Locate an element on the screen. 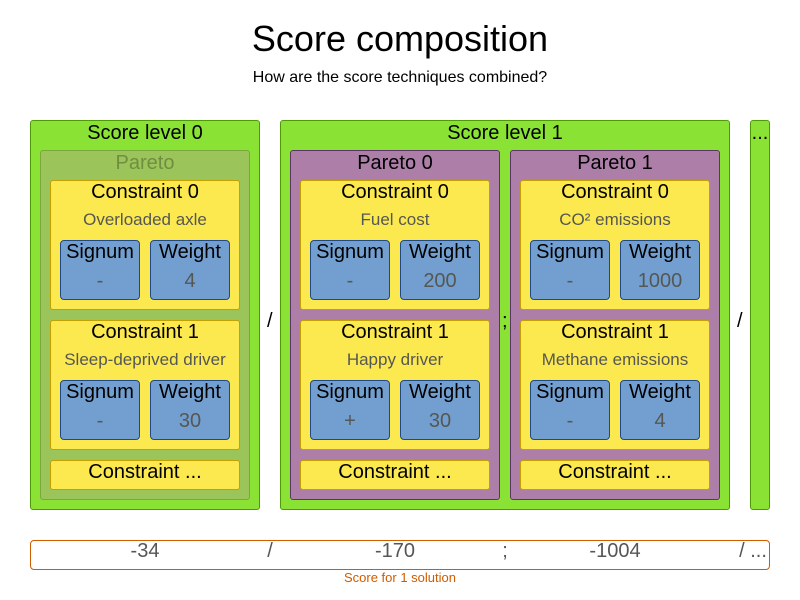 This screenshot has height=600, width=800. pareto-label: Pareto is located at coordinates (145, 163).